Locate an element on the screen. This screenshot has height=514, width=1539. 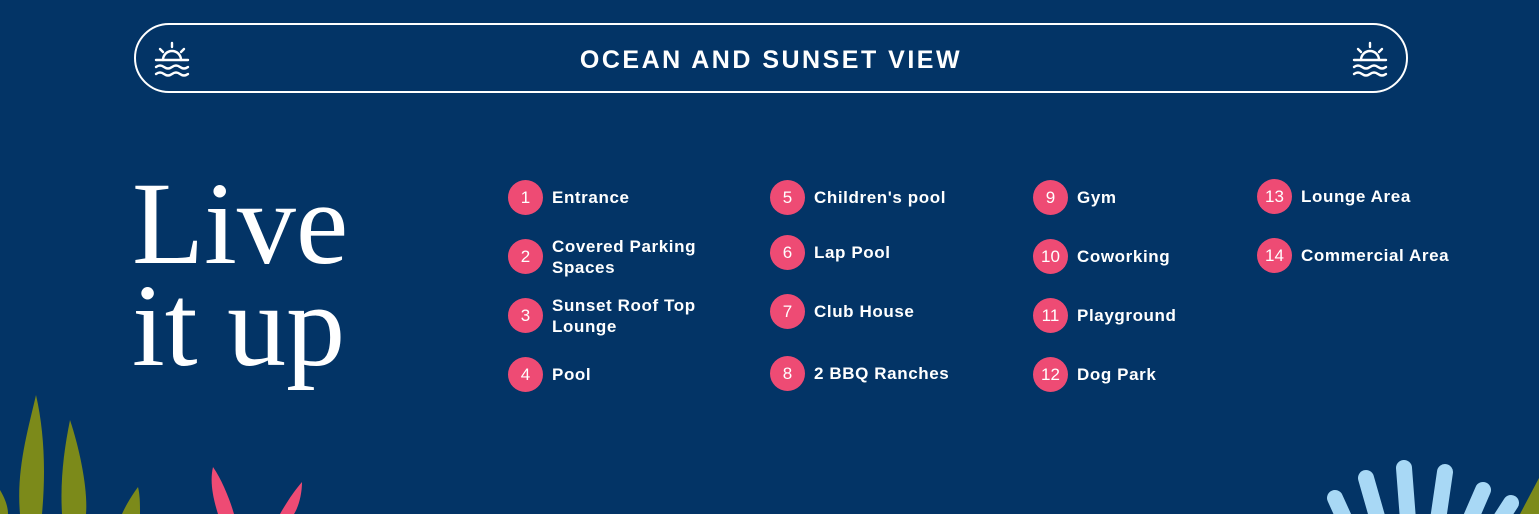
amenity-item: 2 Covered Parking Spaces is located at coordinates (610, 257).